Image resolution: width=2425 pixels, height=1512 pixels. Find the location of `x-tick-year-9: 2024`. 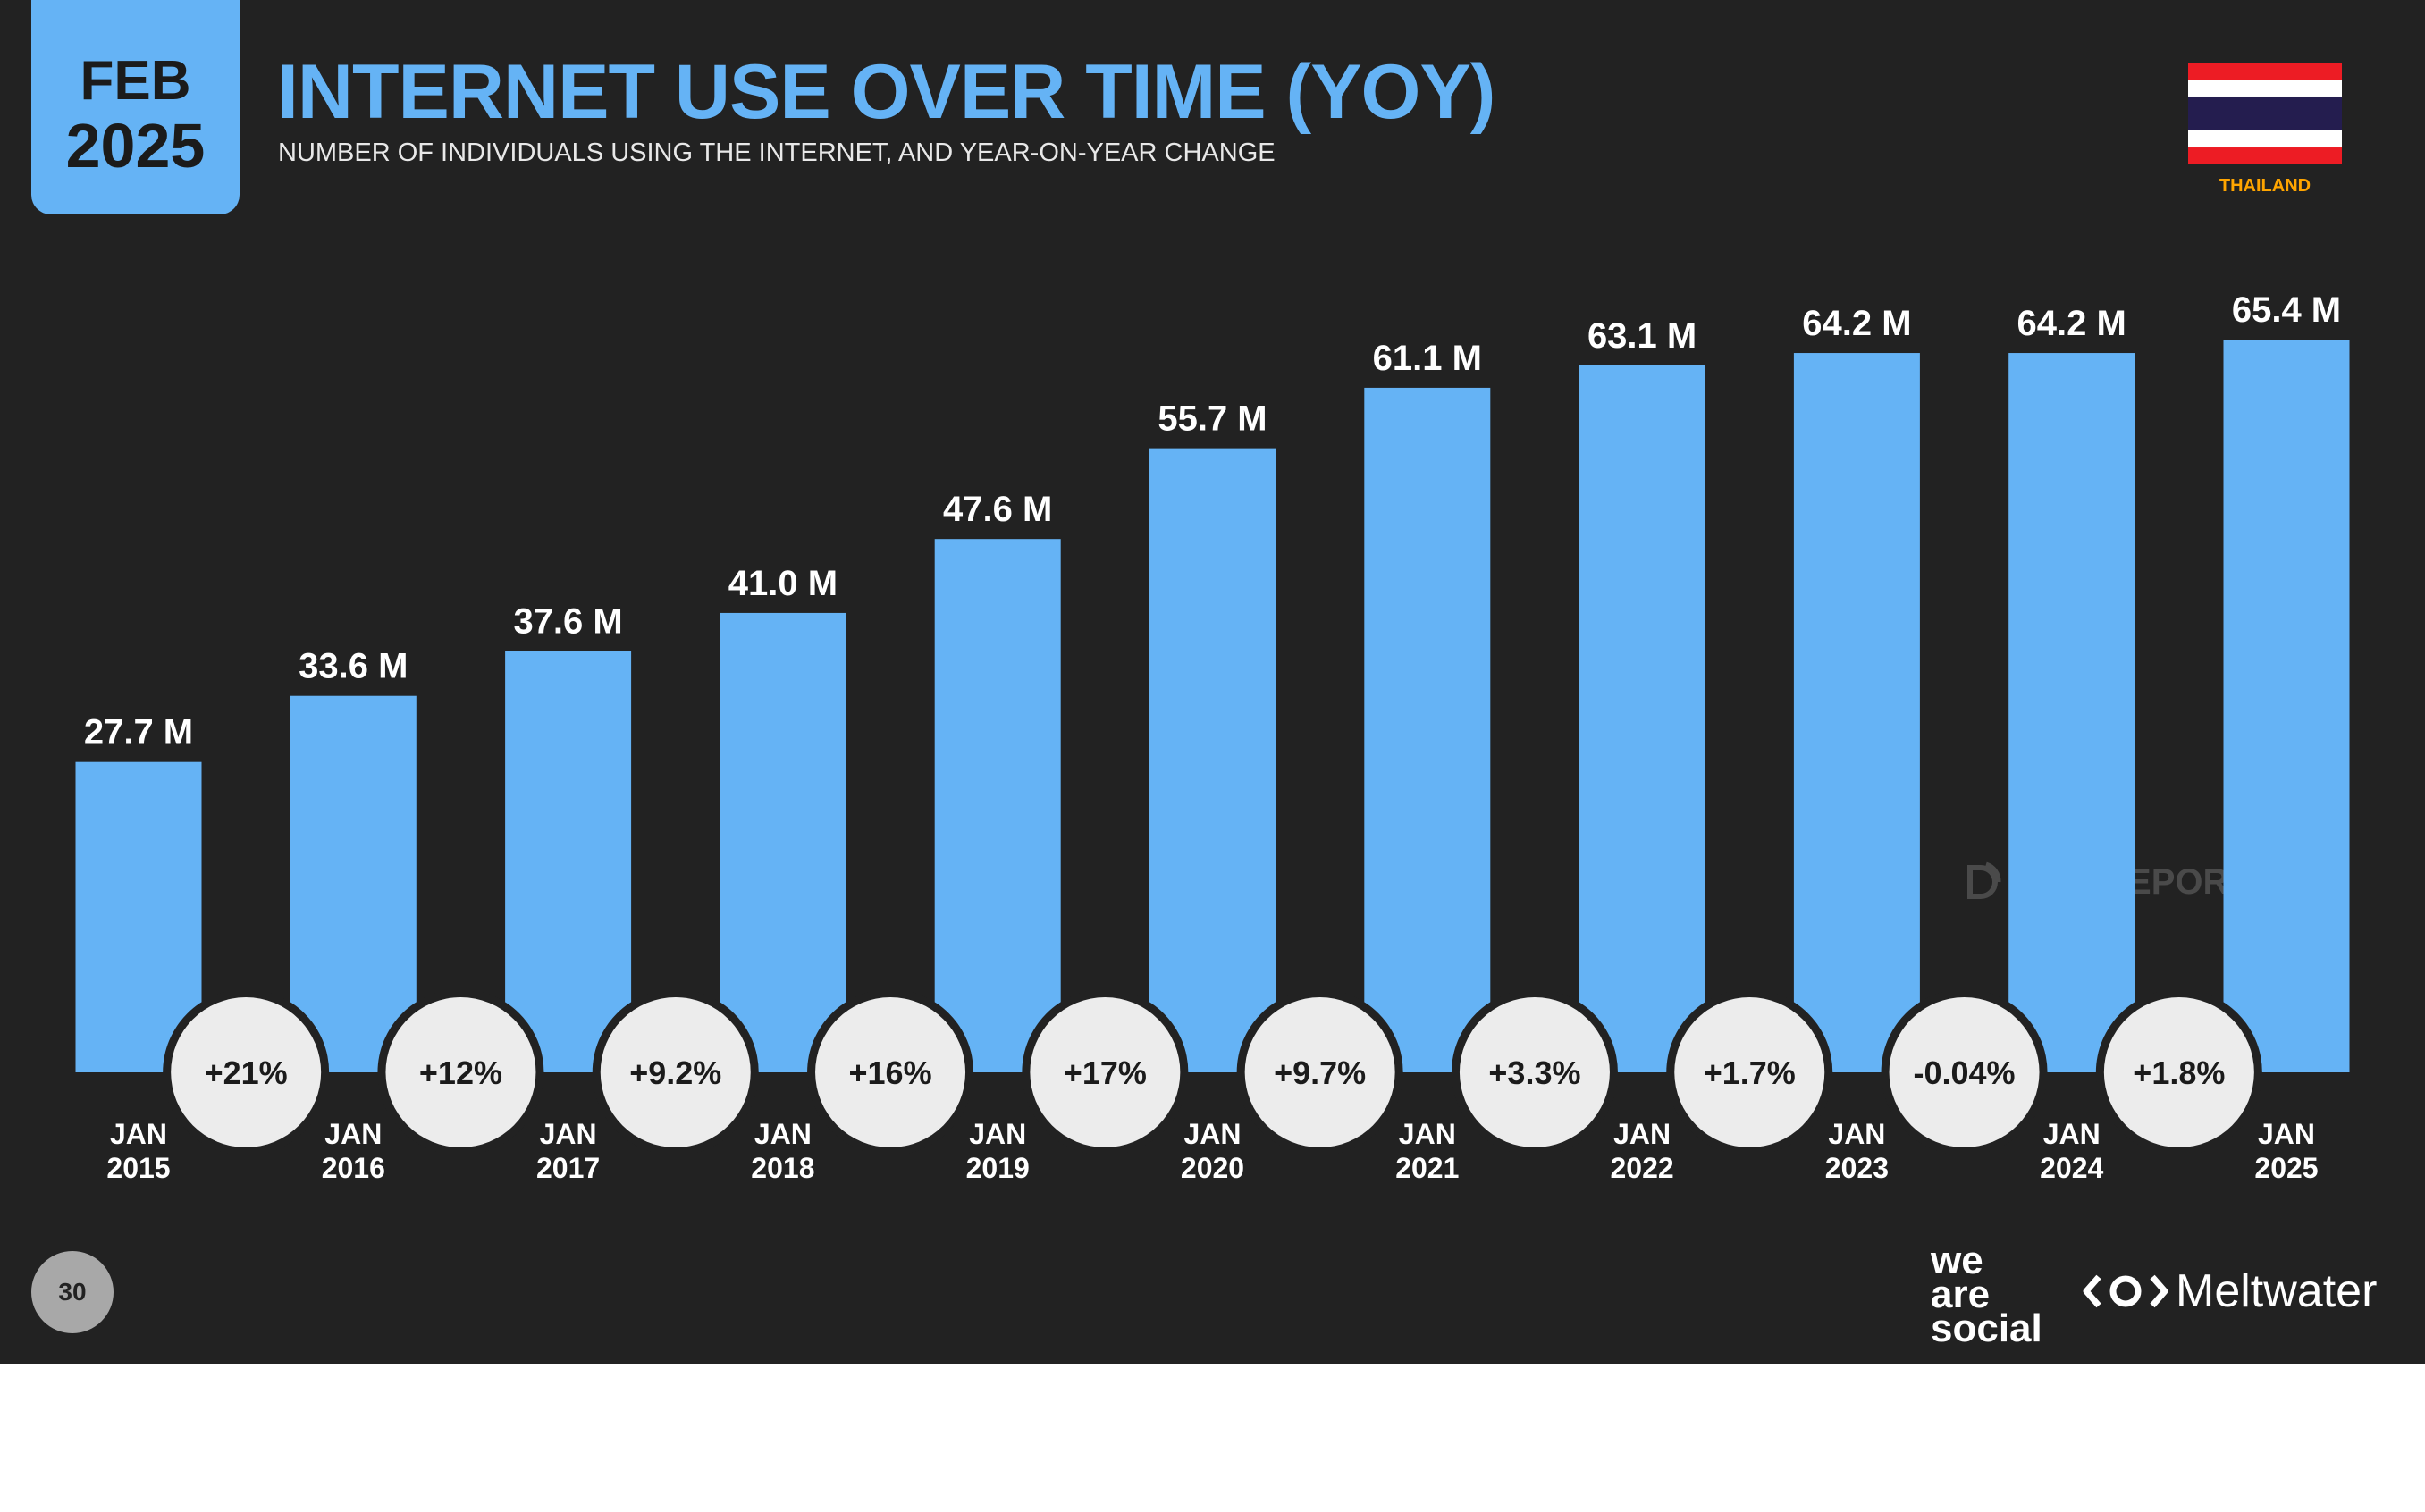

x-tick-year-9: 2024 is located at coordinates (2071, 1168).